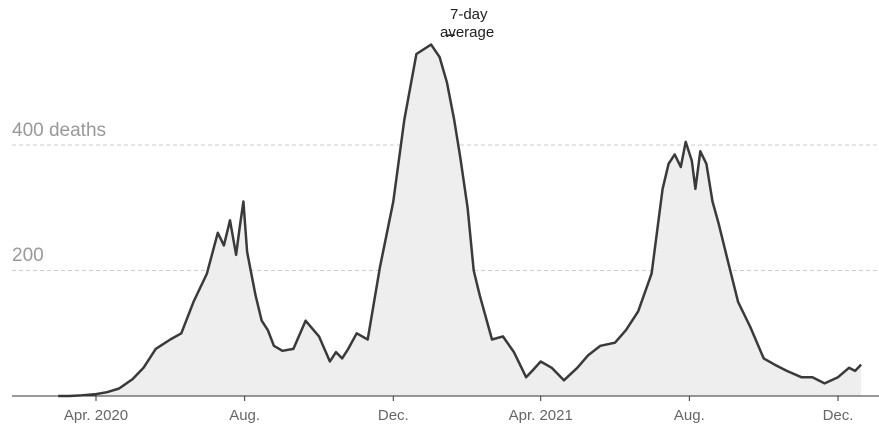  I want to click on y-tick-label-400: 400 deaths, so click(59, 130).